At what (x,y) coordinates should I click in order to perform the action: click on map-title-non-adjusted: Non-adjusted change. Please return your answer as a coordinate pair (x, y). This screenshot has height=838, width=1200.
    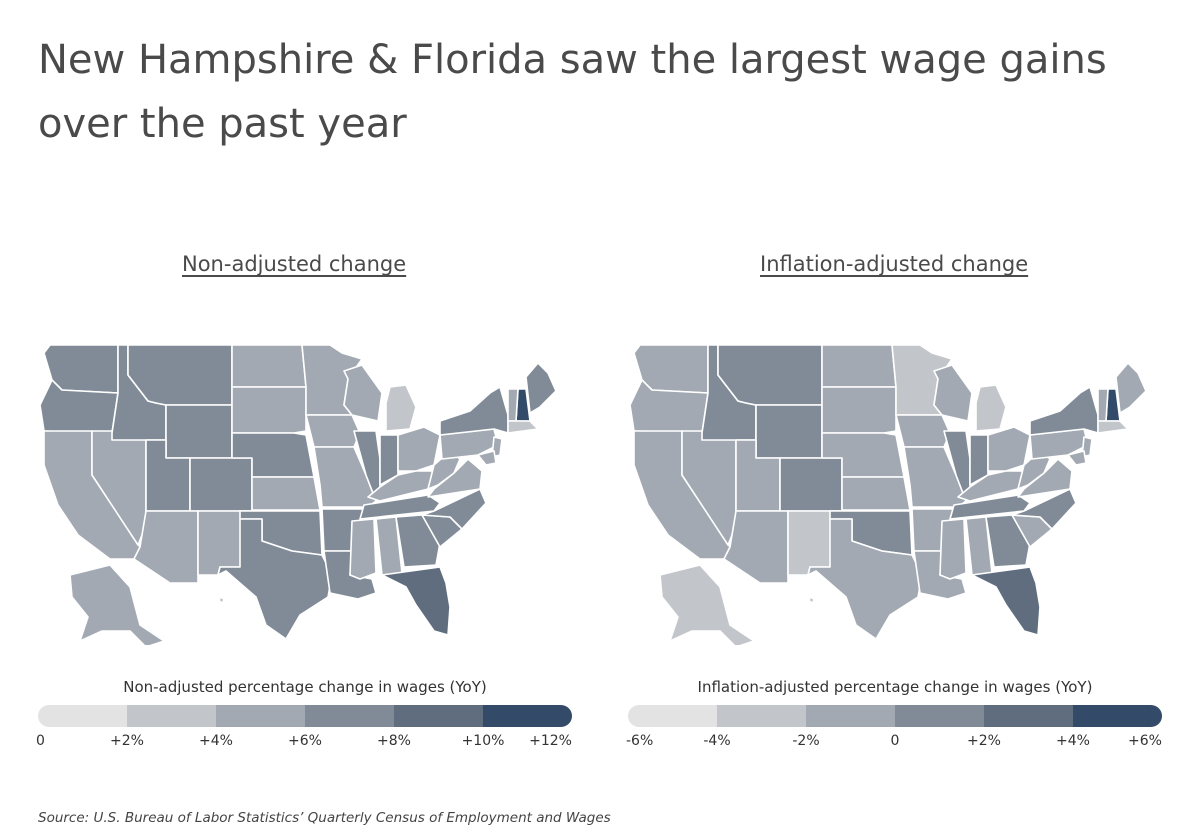
    Looking at the image, I should click on (294, 264).